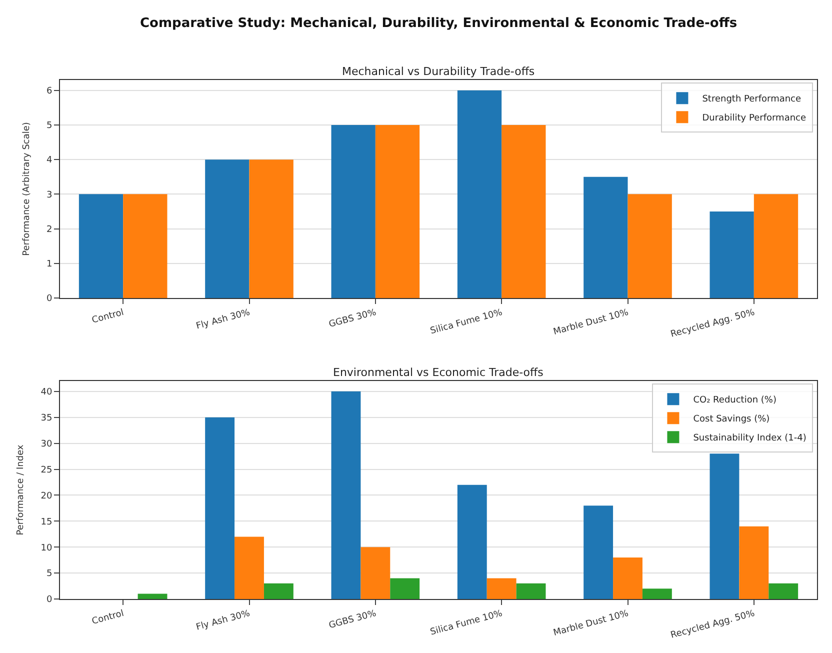  Describe the element at coordinates (46, 548) in the screenshot. I see `y-tick-label: 10` at that location.